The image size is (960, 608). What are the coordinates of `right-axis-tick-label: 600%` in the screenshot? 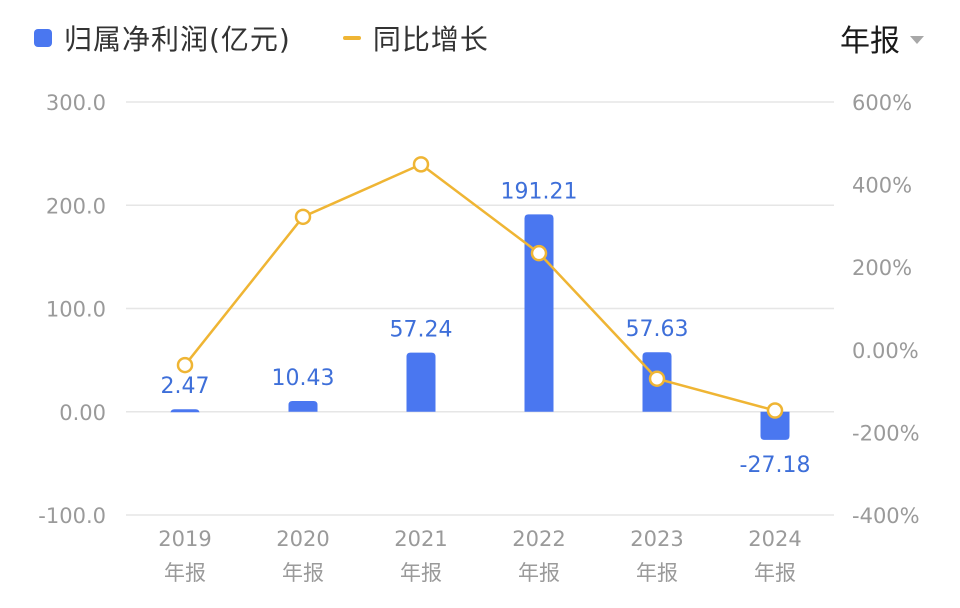 It's located at (882, 103).